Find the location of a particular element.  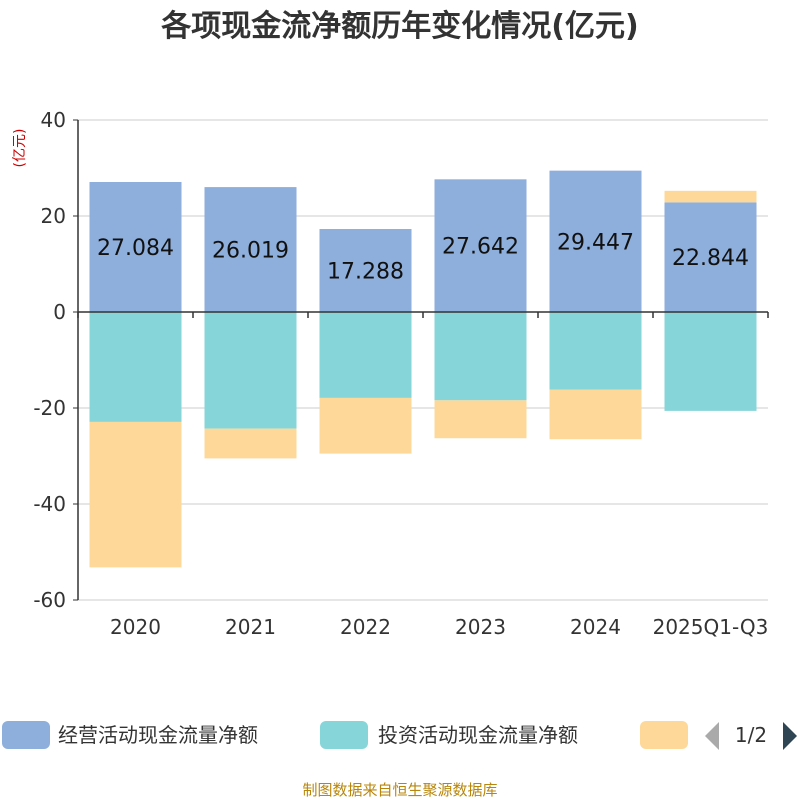

bar-series-2-2020 is located at coordinates (135, 367).